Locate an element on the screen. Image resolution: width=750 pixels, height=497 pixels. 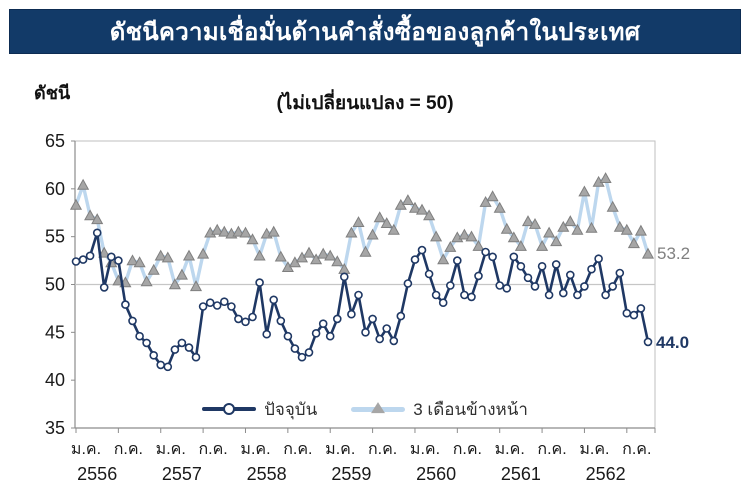
x-year-label: 2558 is located at coordinates (267, 474).